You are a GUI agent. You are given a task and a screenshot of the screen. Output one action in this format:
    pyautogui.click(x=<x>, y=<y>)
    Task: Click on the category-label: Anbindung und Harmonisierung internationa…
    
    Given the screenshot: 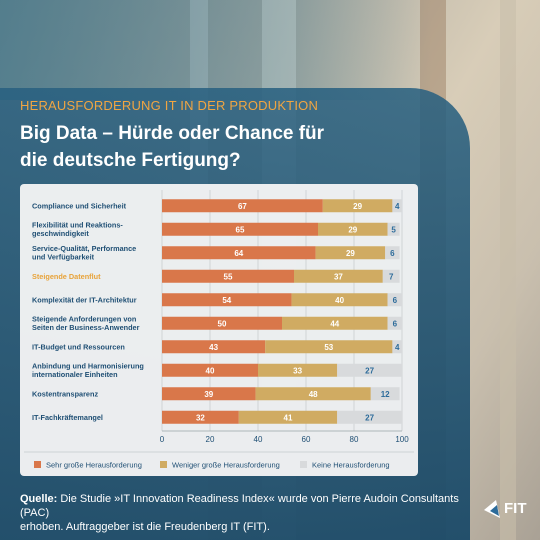 What is the action you would take?
    pyautogui.click(x=88, y=371)
    